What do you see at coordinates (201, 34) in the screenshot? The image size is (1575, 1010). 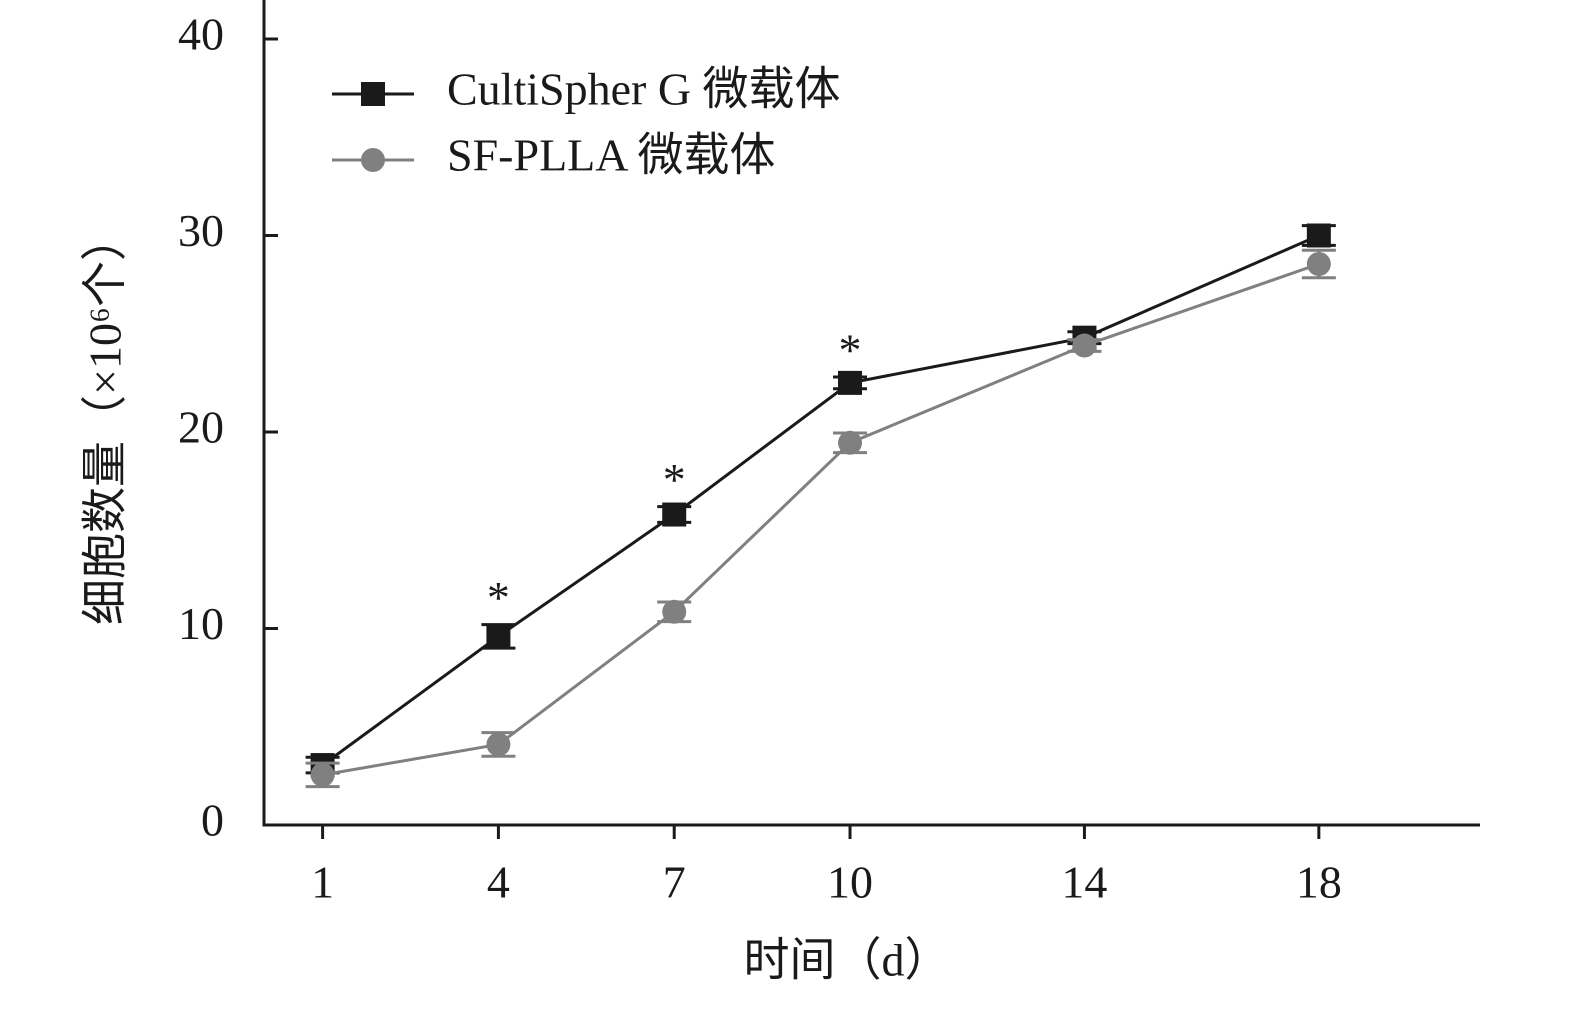 I see `y-tick-label: 40` at bounding box center [201, 34].